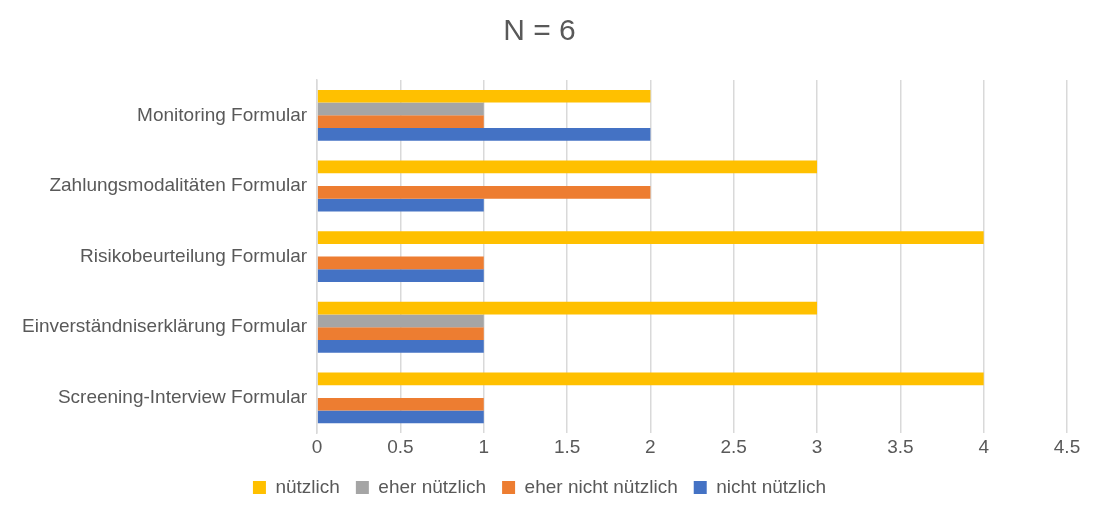  What do you see at coordinates (182, 397) in the screenshot?
I see `y-tick-label: Screening-Interview Formular` at bounding box center [182, 397].